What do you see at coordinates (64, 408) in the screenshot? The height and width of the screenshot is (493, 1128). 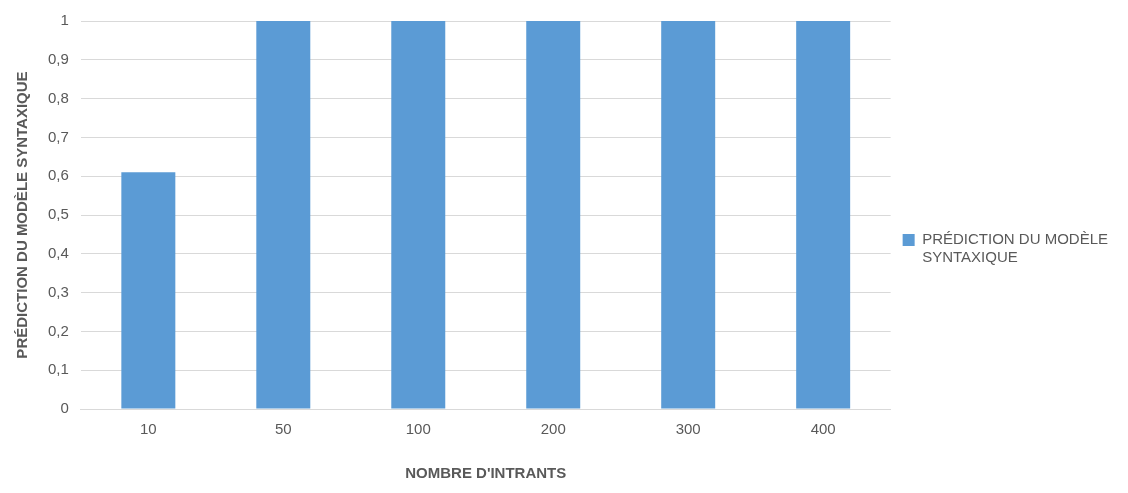 I see `y-tick-label: 0` at bounding box center [64, 408].